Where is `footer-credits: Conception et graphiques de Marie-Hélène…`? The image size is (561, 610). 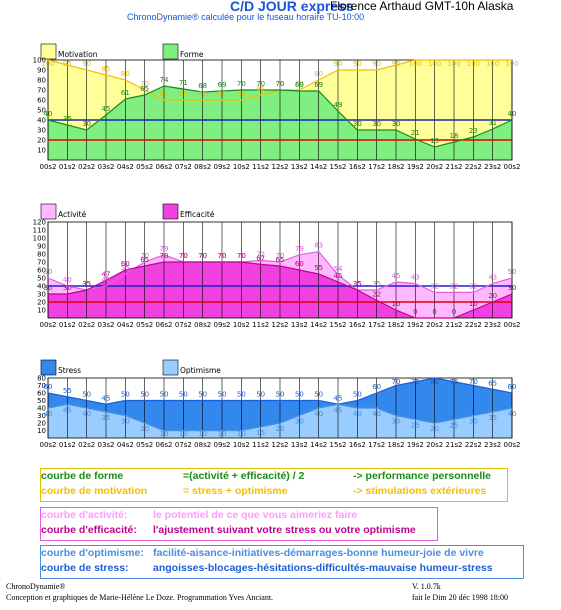
footer-credits: Conception et graphiques de Marie-Hélène… is located at coordinates (140, 597).